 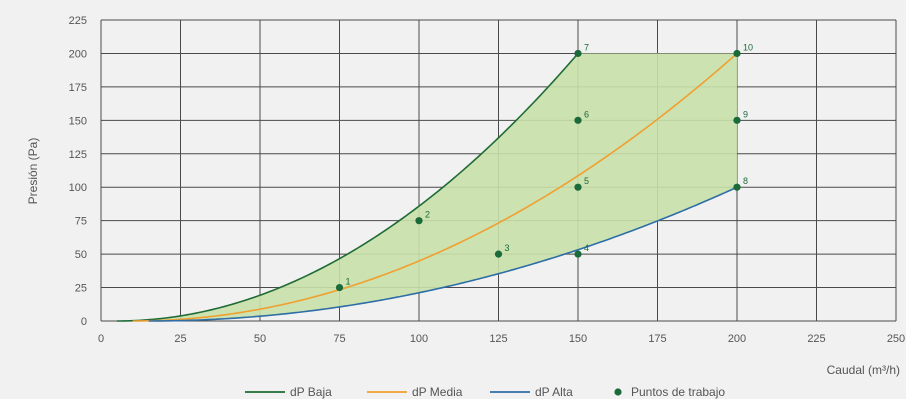 I want to click on y-tick-label: 0, so click(x=84, y=322).